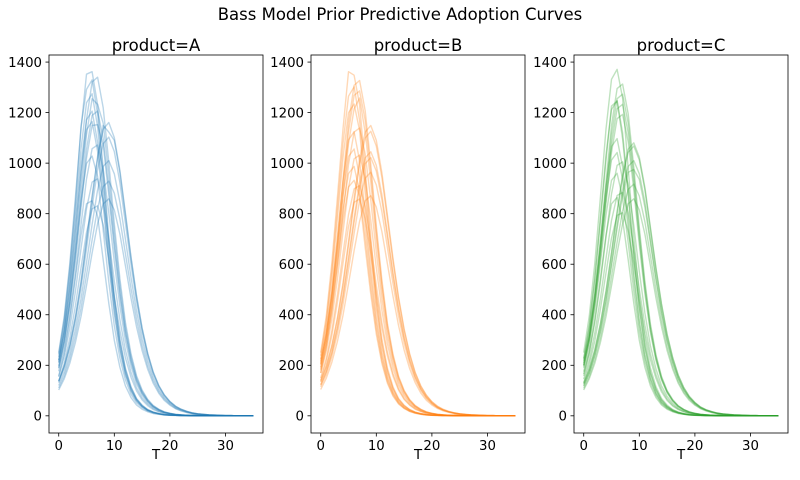 The height and width of the screenshot is (480, 800). What do you see at coordinates (156, 45) in the screenshot?
I see `subplot-a-title: product=A` at bounding box center [156, 45].